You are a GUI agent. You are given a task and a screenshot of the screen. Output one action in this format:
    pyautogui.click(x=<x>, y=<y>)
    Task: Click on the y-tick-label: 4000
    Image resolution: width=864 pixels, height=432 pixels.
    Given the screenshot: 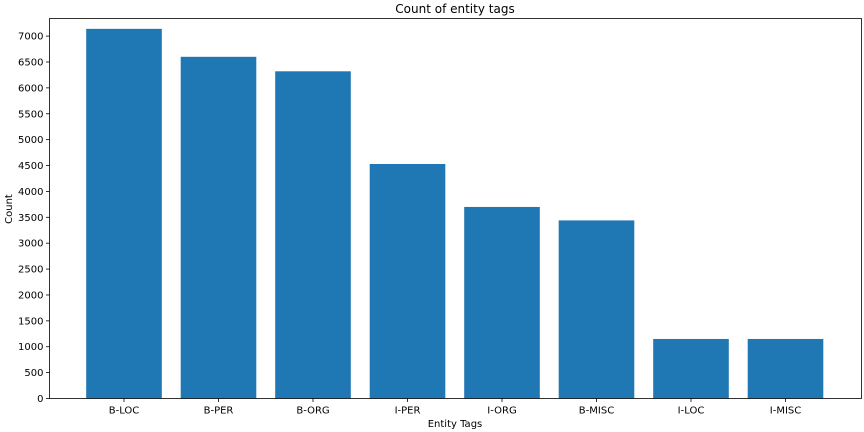 What is the action you would take?
    pyautogui.click(x=30, y=192)
    